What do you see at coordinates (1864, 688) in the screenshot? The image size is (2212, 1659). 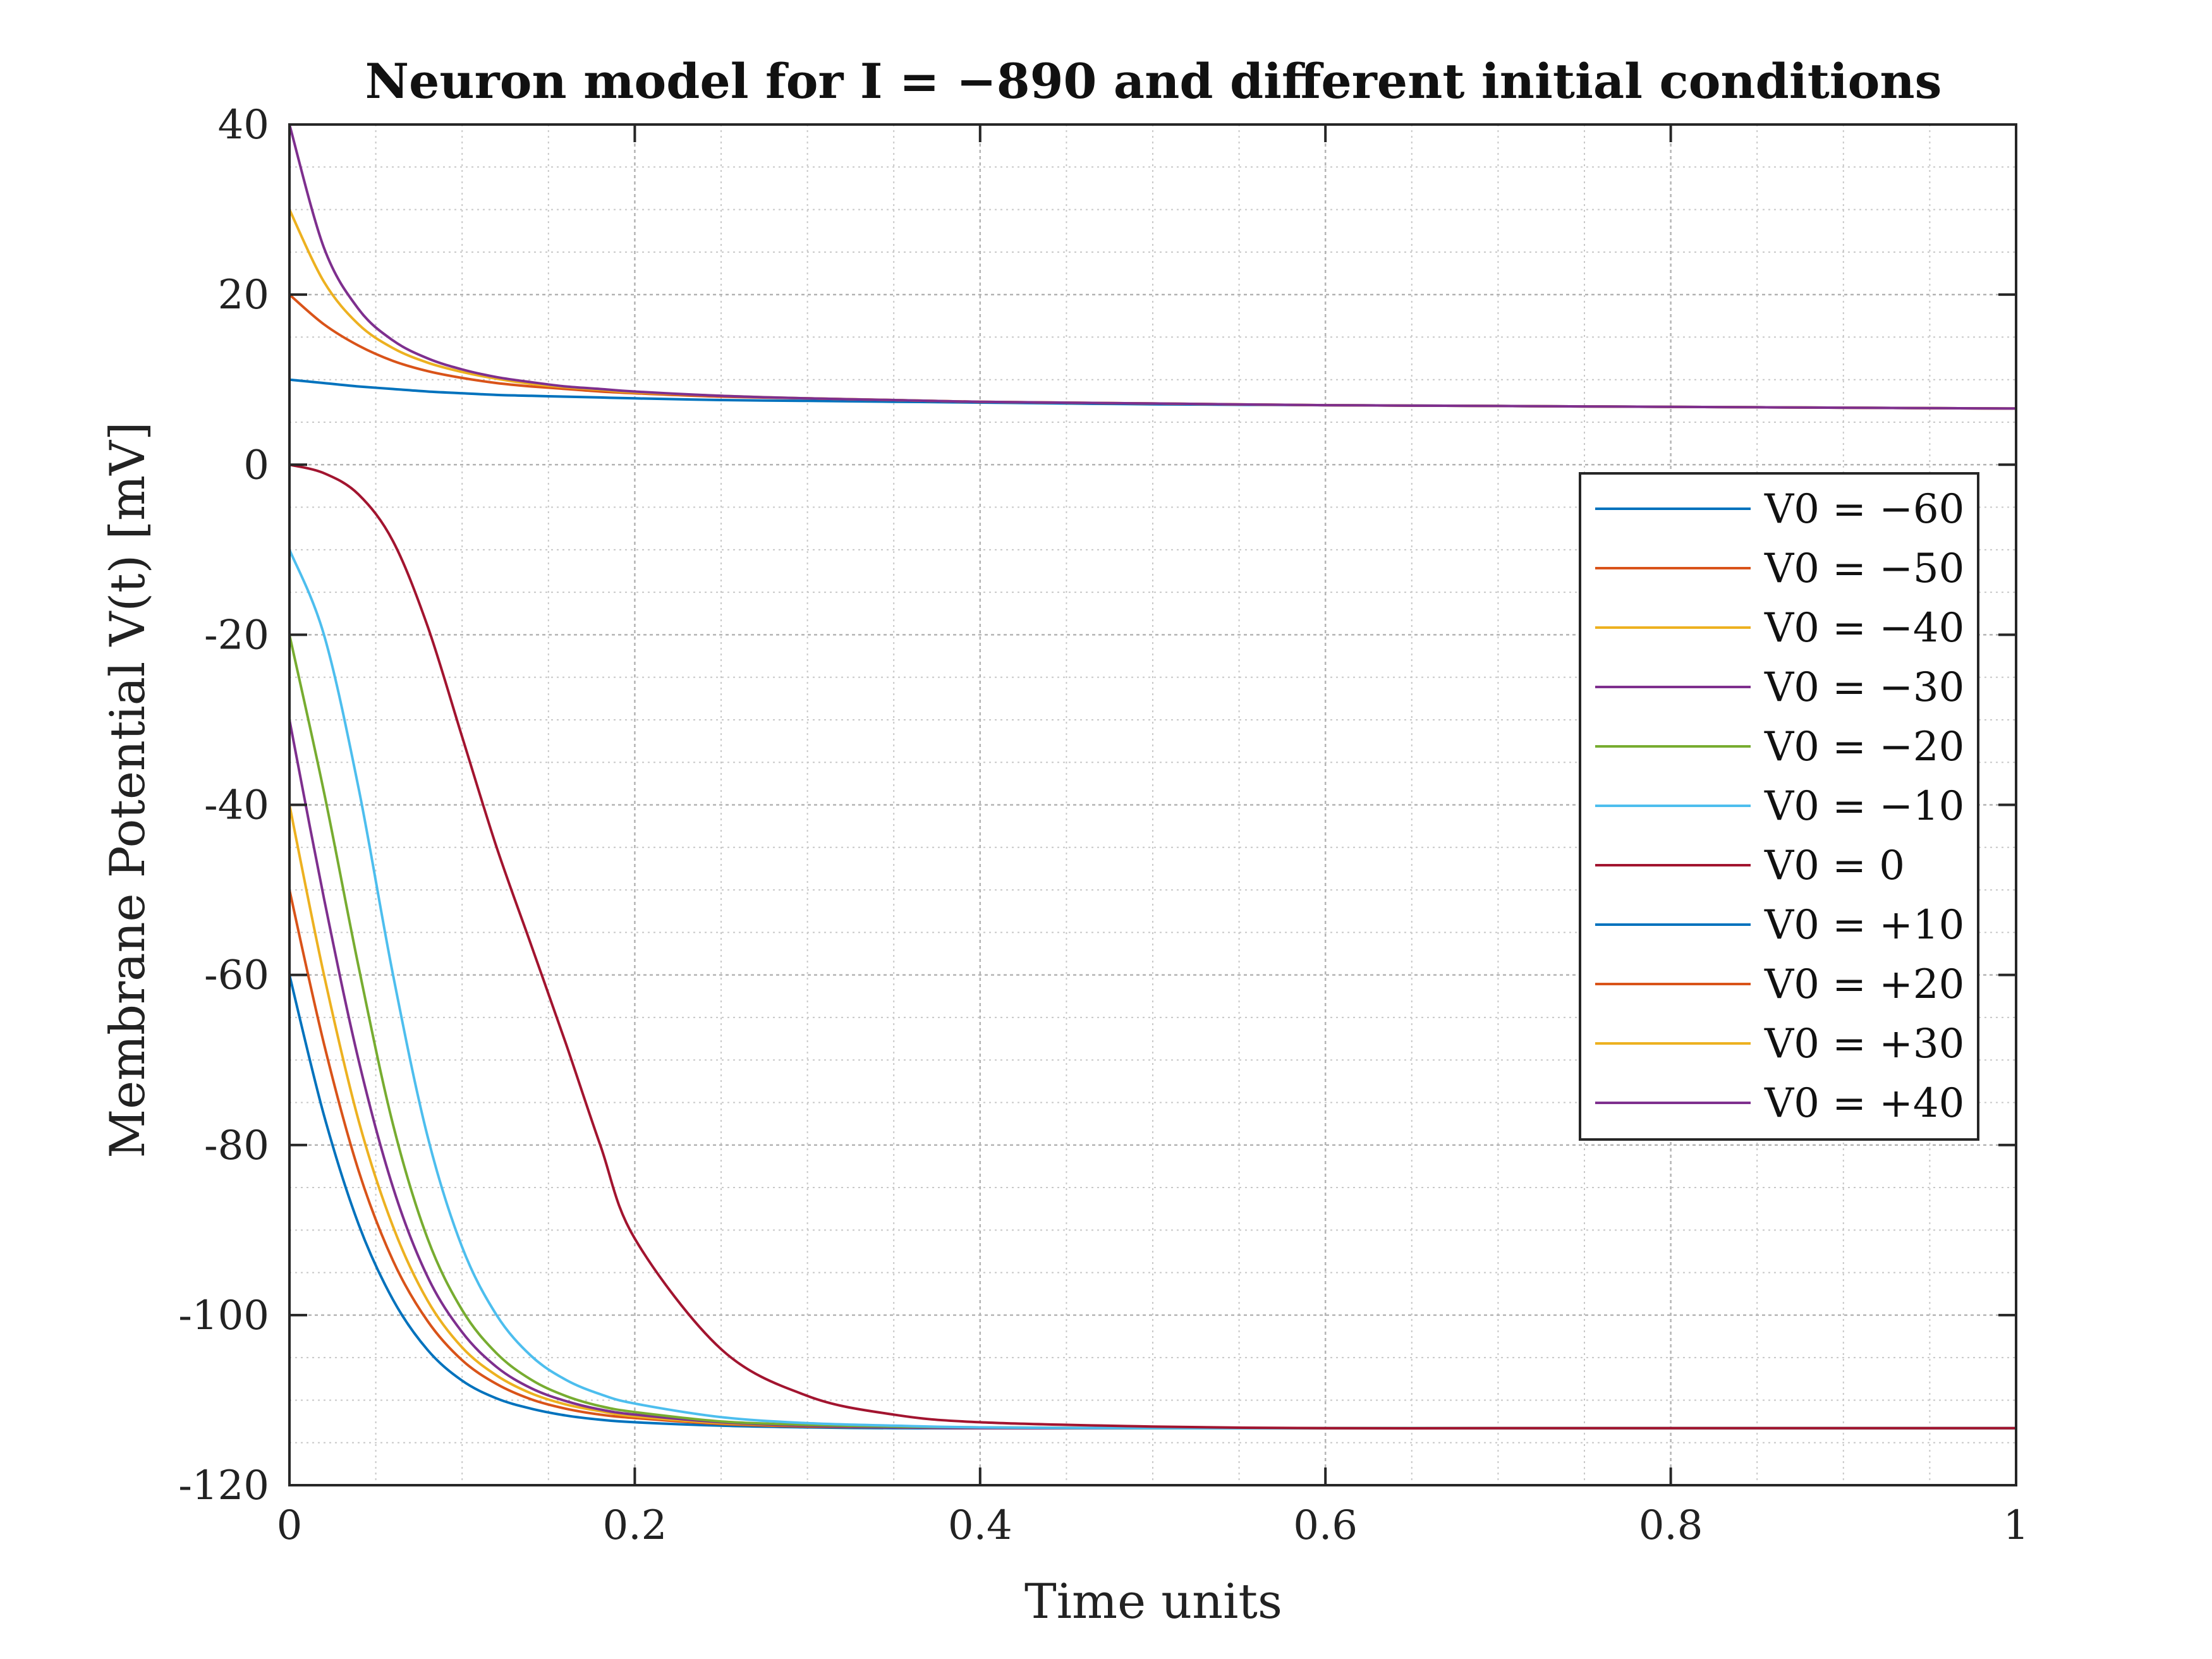 I see `legend-entry-label: V0 = −30` at bounding box center [1864, 688].